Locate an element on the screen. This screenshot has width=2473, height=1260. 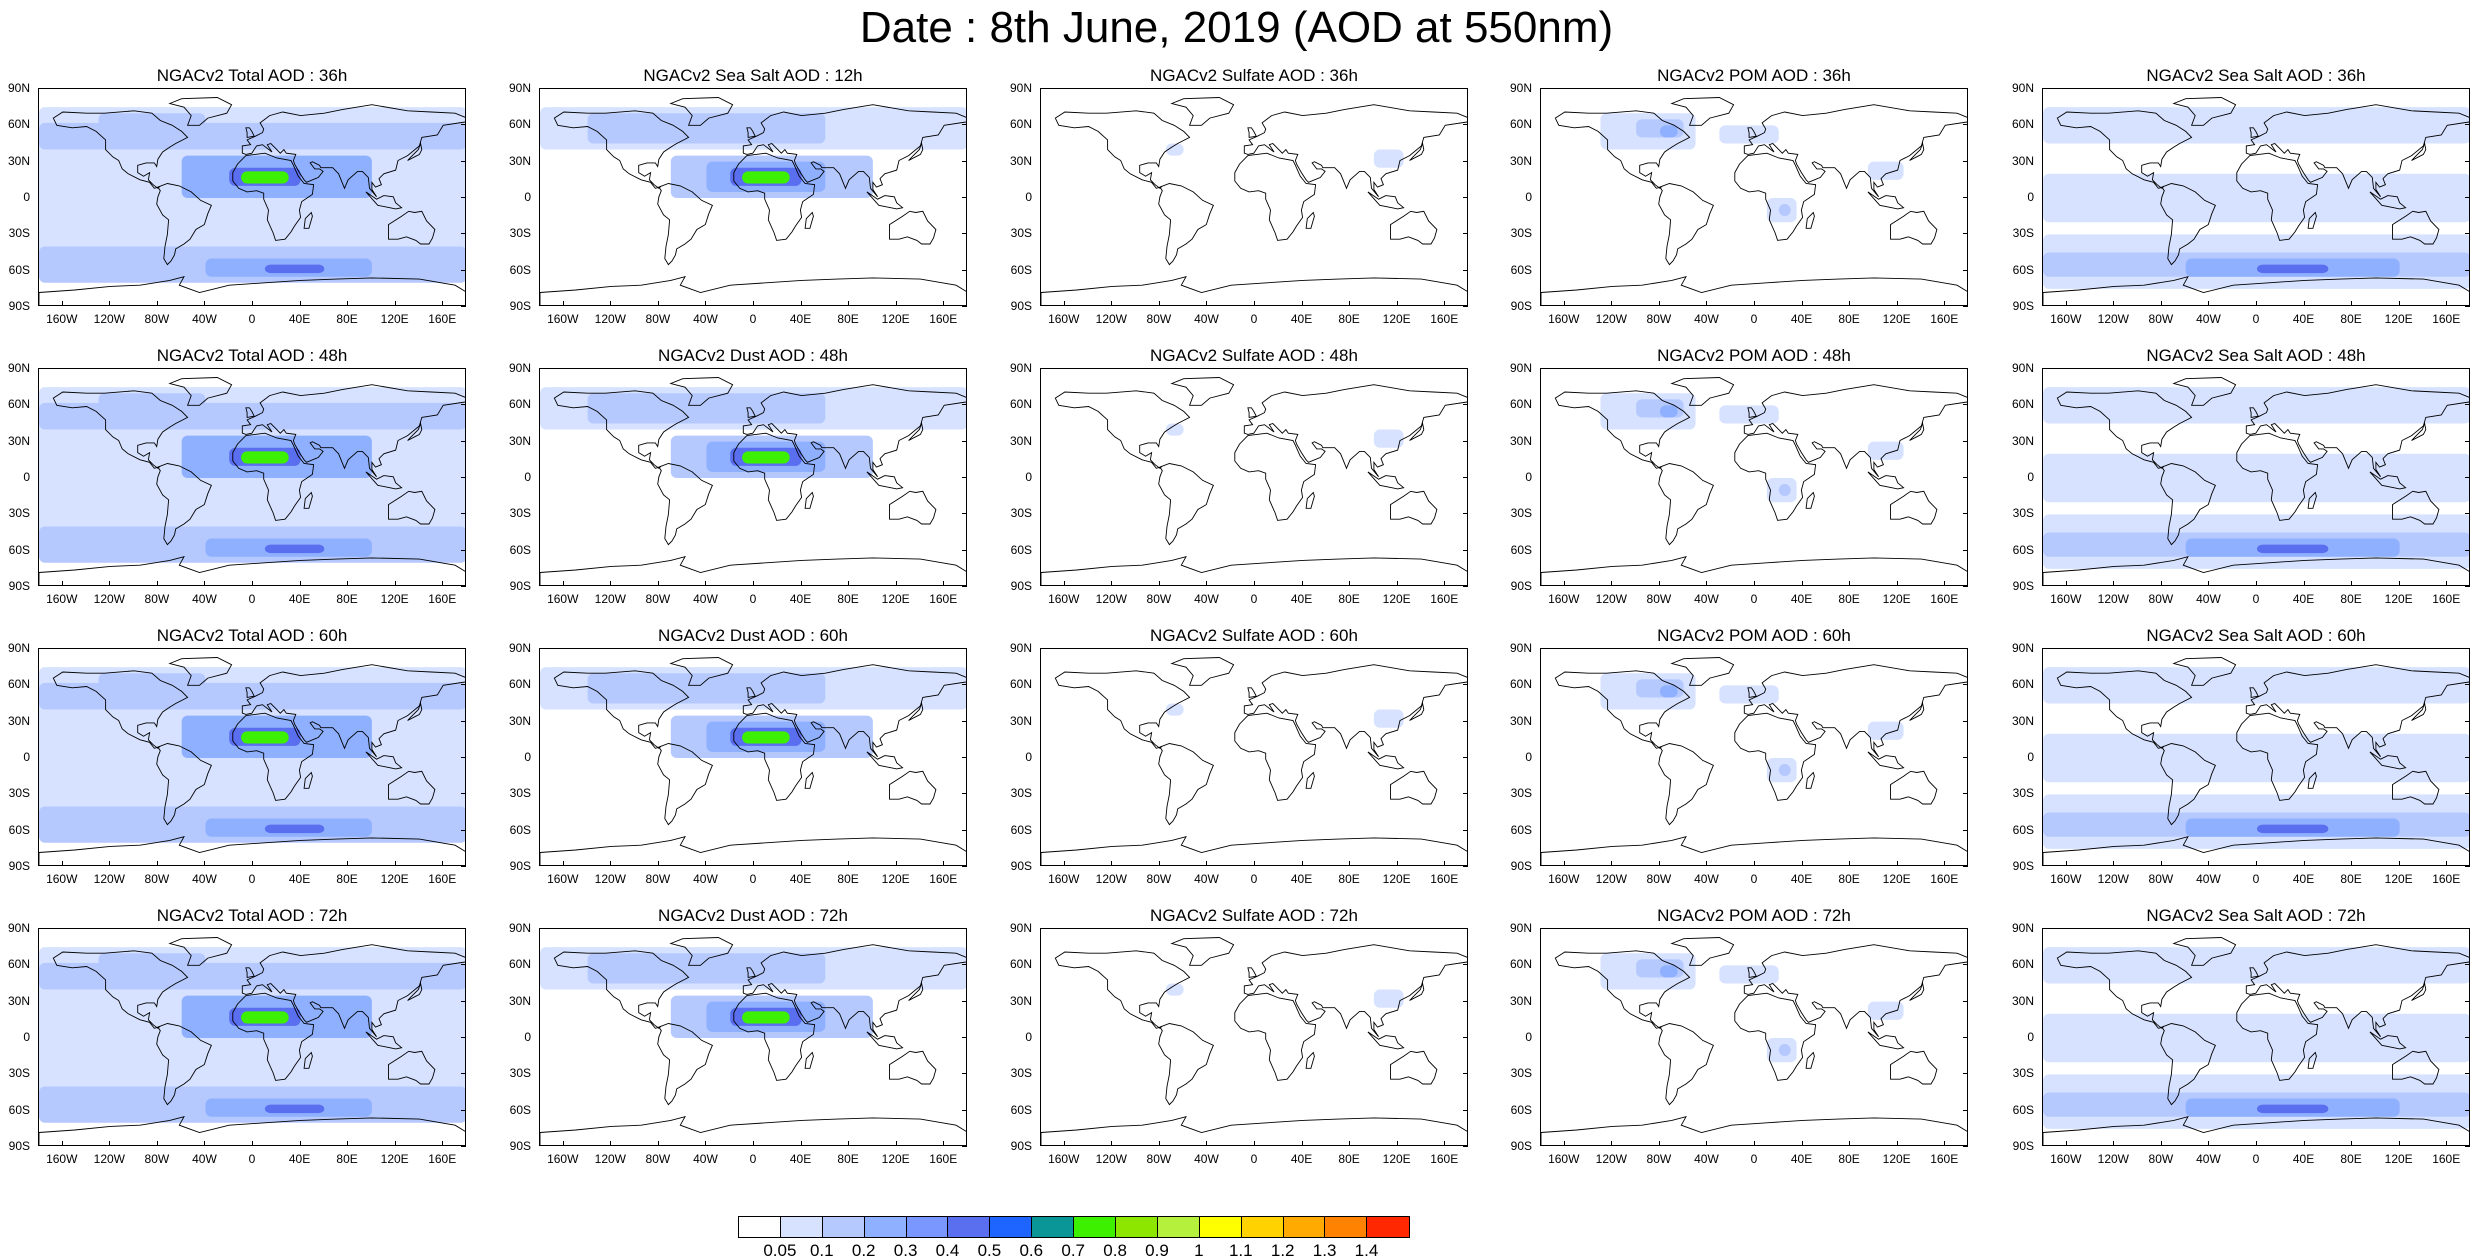
coastline-southAmerica is located at coordinates (1186, 1064).